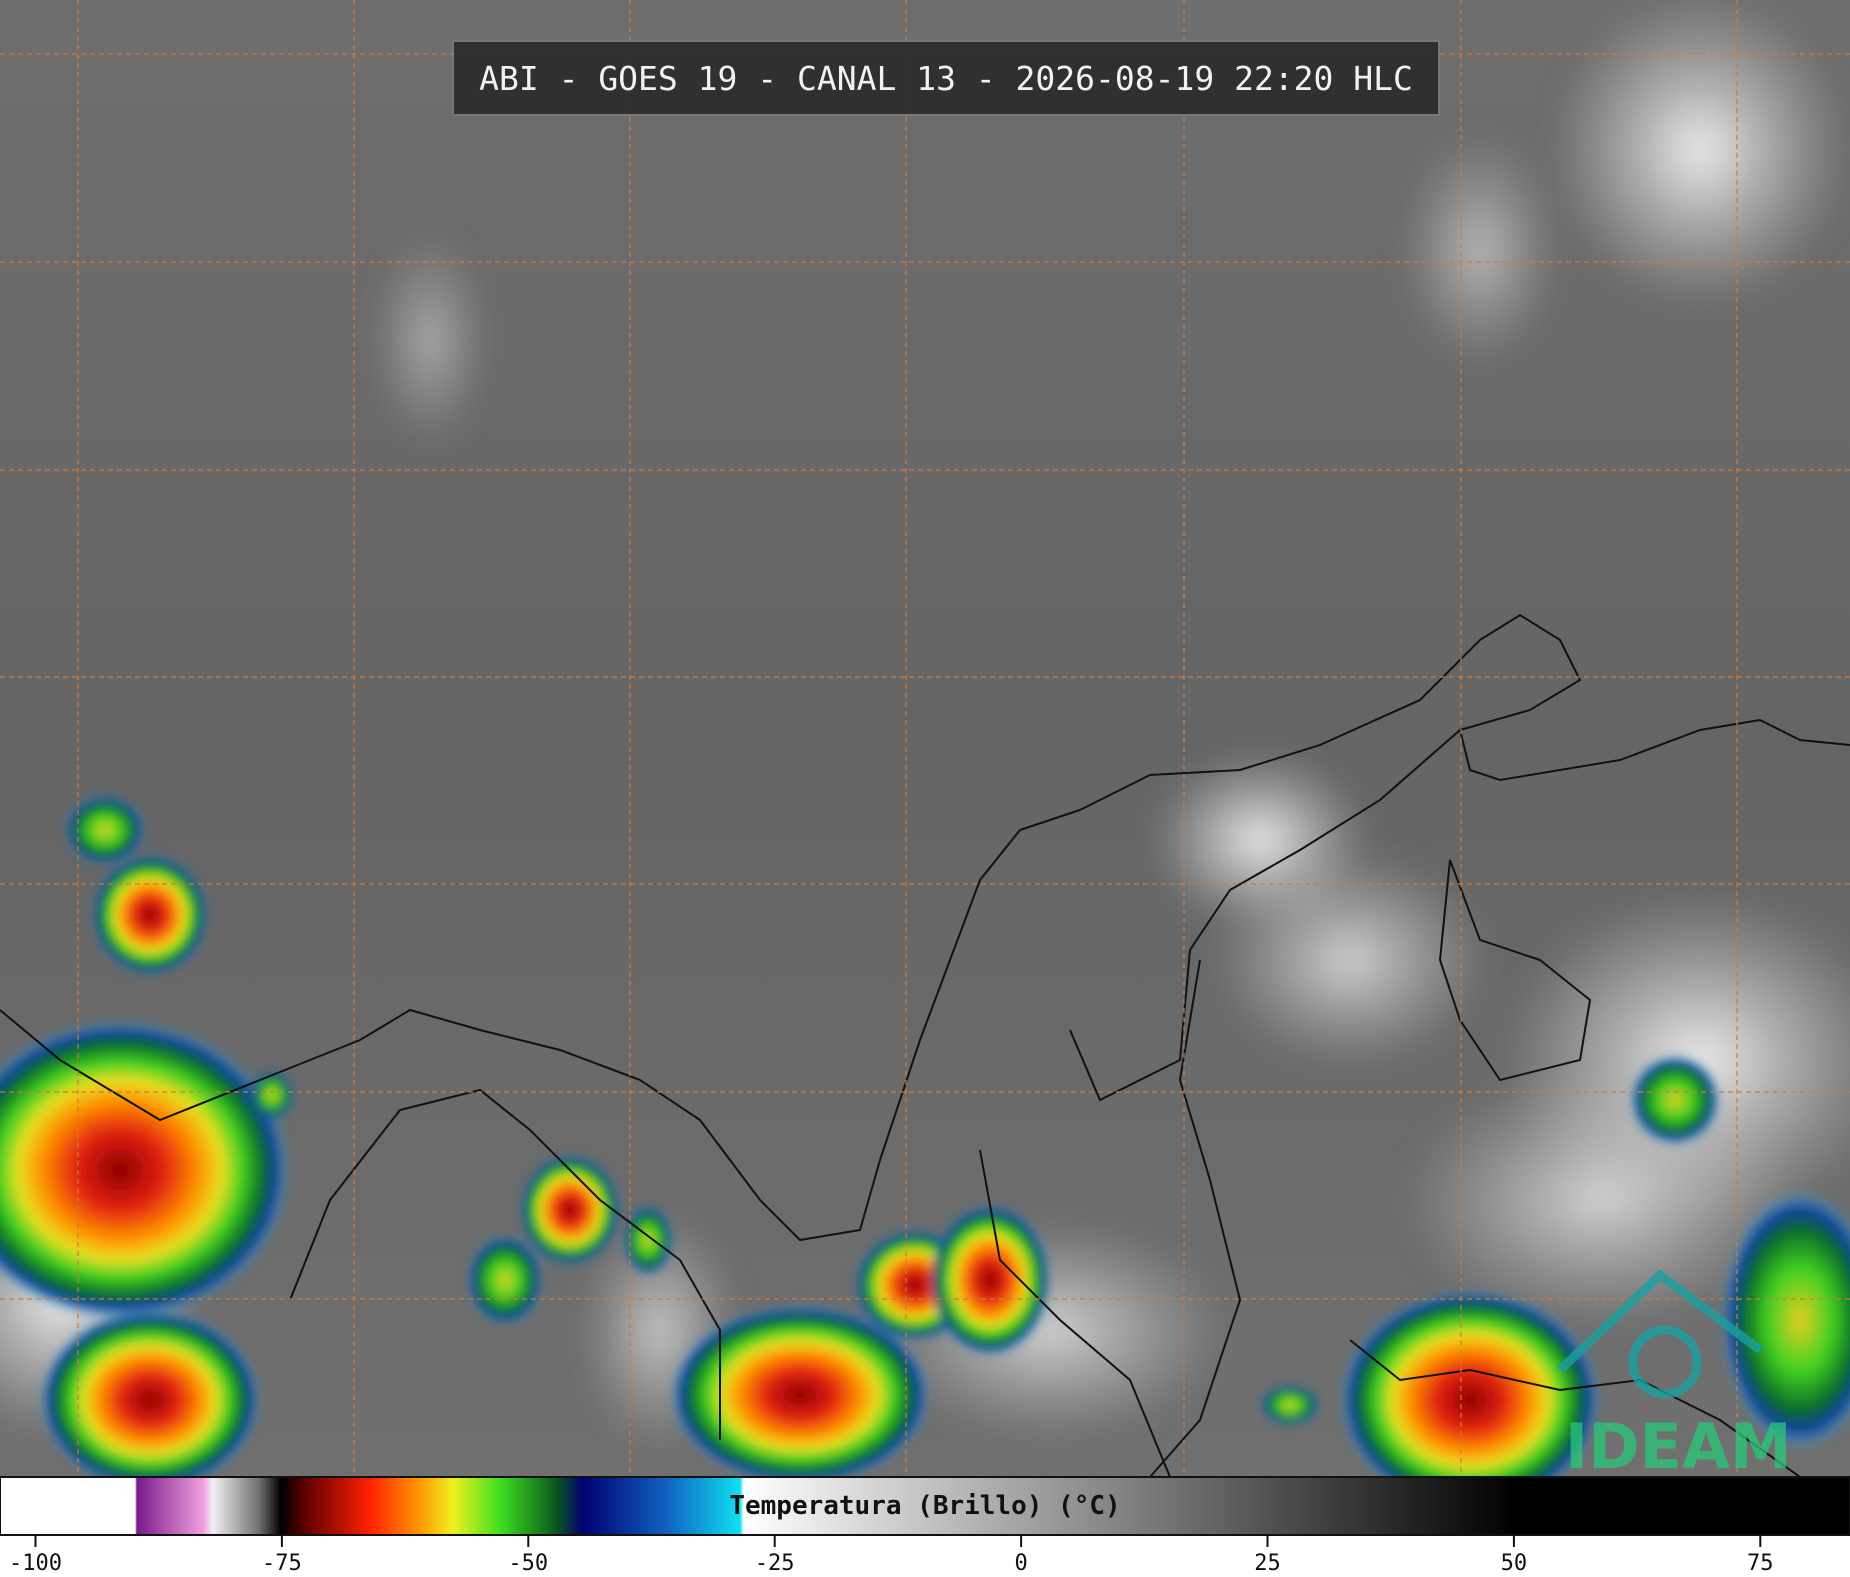 Image resolution: width=1850 pixels, height=1577 pixels. What do you see at coordinates (35, 1563) in the screenshot?
I see `colorbar-tick-label: -100` at bounding box center [35, 1563].